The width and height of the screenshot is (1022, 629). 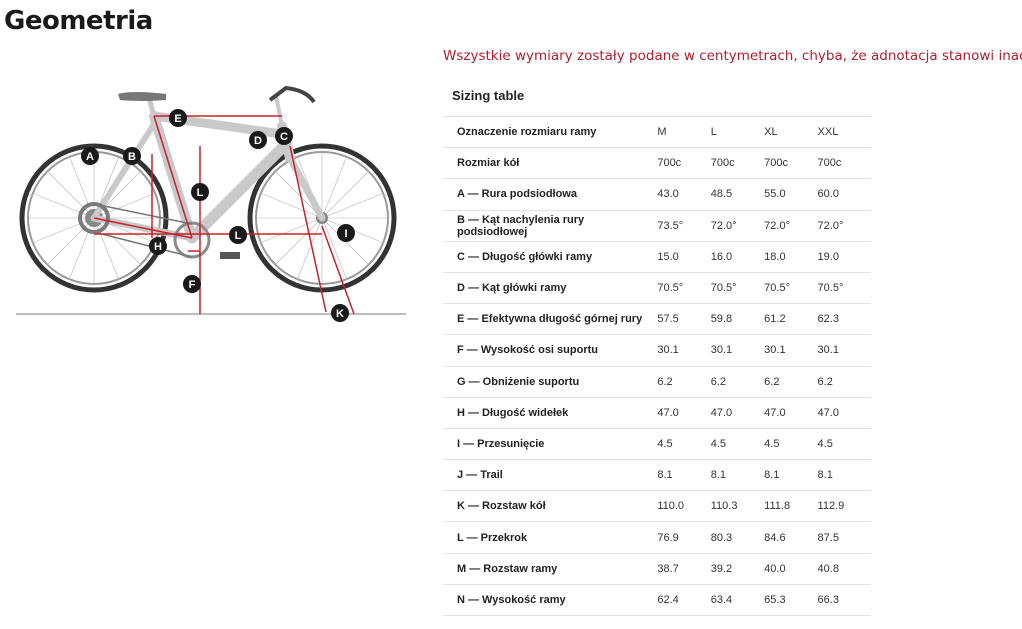 I want to click on row-label: K — Rozstaw kół, so click(x=550, y=506).